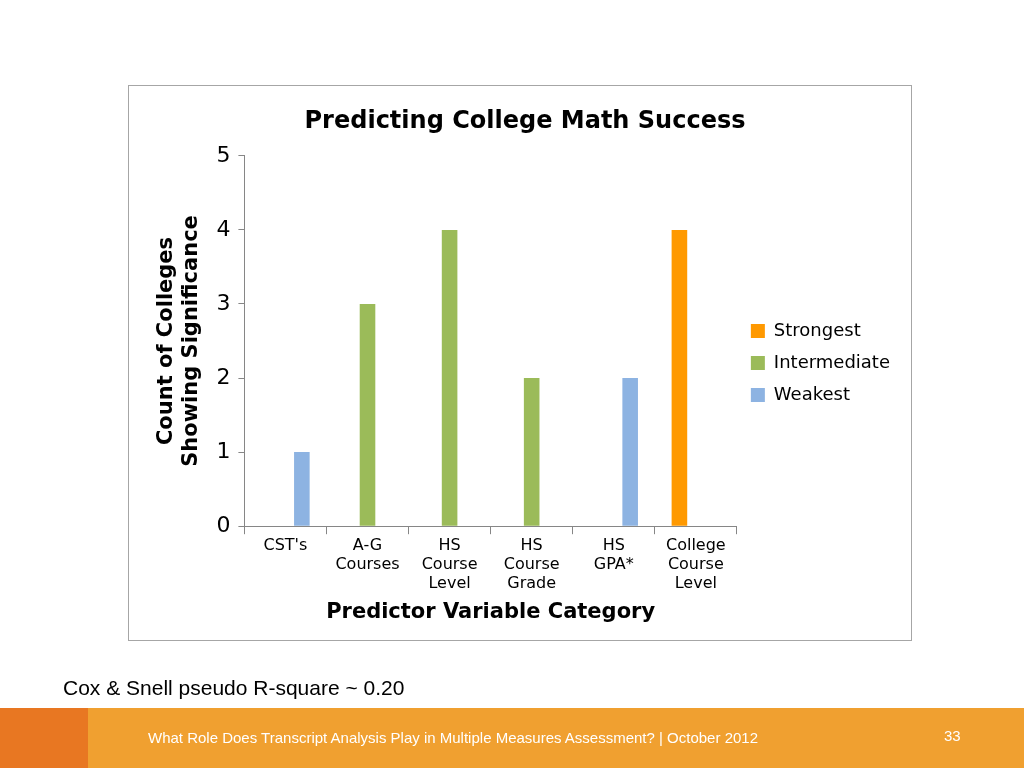  I want to click on y-tick-label: 5, so click(223, 154).